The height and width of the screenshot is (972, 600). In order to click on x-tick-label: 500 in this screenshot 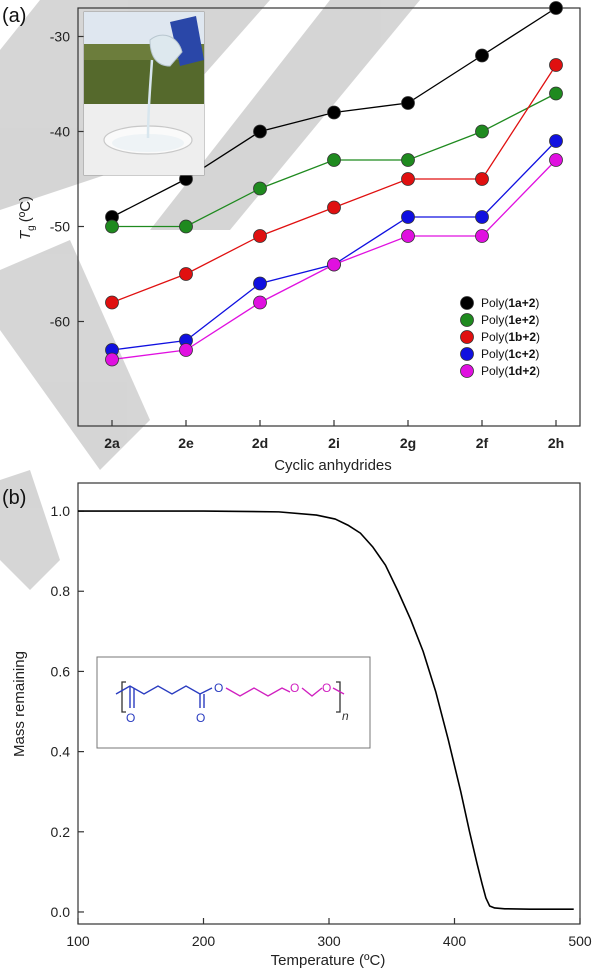, I will do `click(580, 941)`.